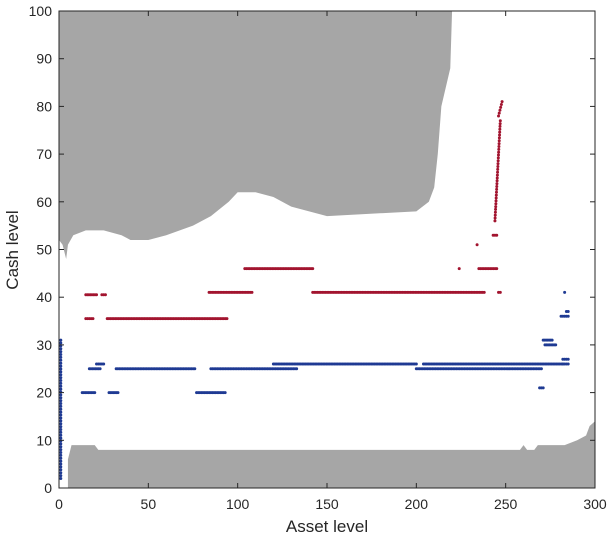  Describe the element at coordinates (44, 440) in the screenshot. I see `y-tick-label: 10` at that location.